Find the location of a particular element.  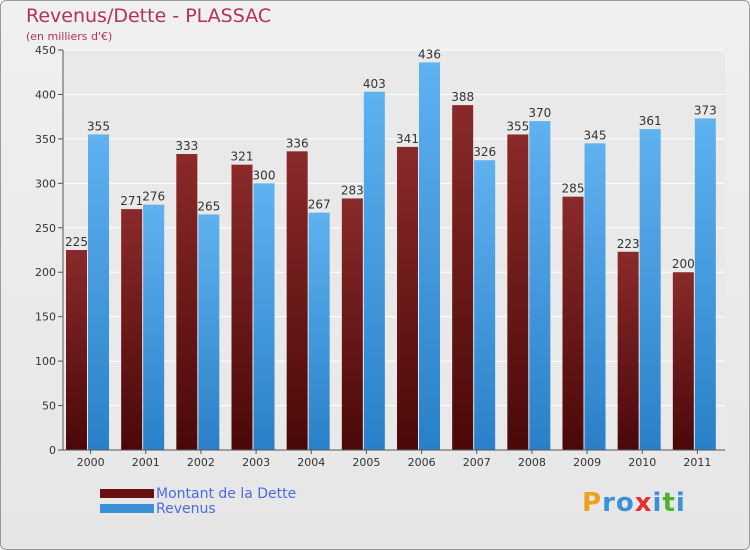

logo-letter: o is located at coordinates (625, 503).